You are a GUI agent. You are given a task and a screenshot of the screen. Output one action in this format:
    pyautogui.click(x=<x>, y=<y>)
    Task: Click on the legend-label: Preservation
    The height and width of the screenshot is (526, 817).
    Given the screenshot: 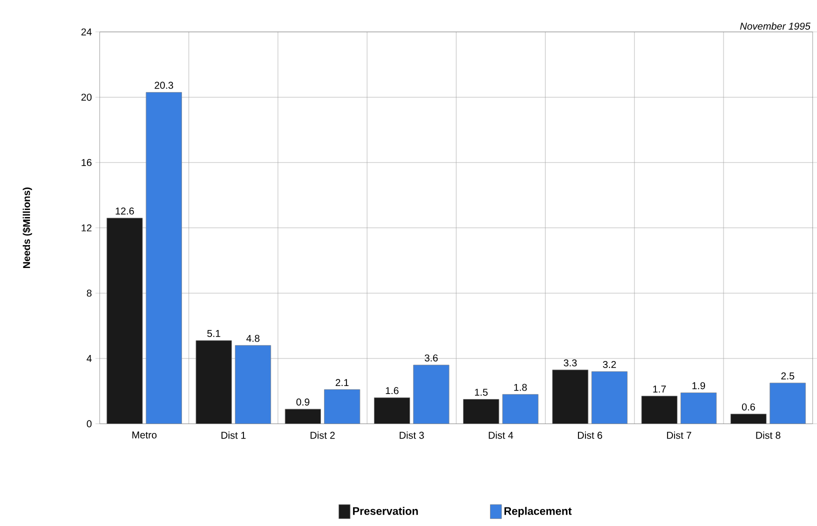 What is the action you would take?
    pyautogui.click(x=385, y=510)
    